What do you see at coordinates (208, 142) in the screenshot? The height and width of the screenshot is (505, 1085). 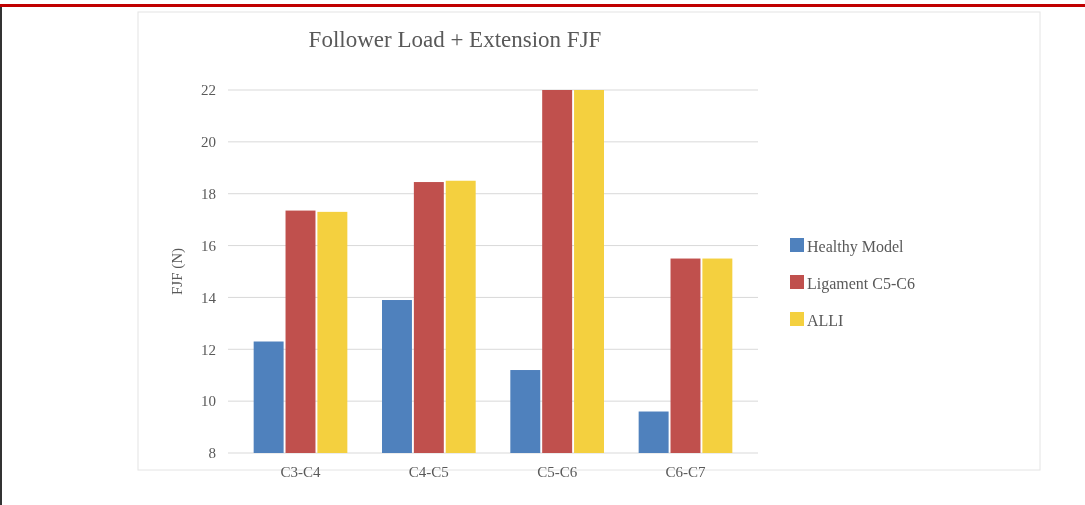 I see `y-tick-label: 20` at bounding box center [208, 142].